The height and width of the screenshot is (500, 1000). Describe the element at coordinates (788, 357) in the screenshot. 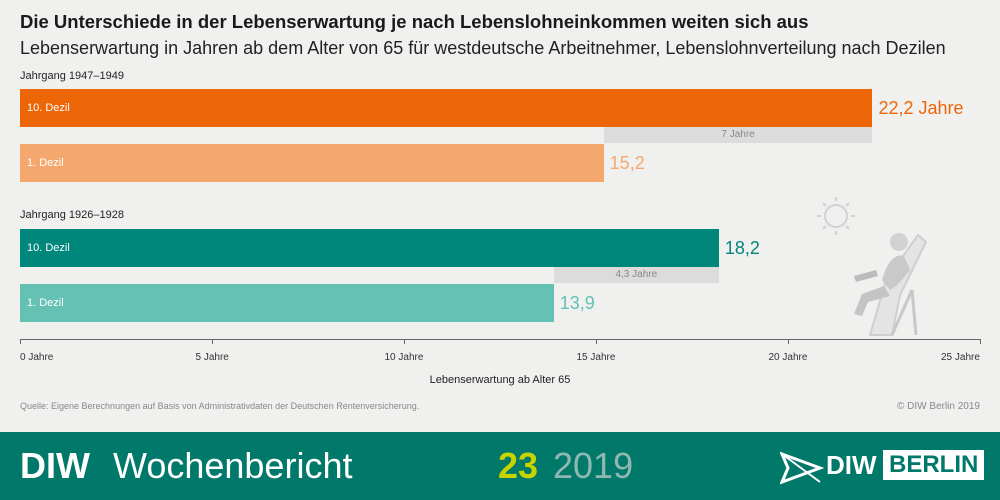

I see `x-tick-label: 20 Jahre` at that location.